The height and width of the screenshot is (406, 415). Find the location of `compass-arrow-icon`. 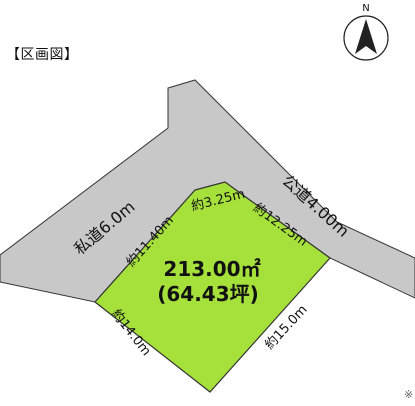

compass-arrow-icon is located at coordinates (366, 36).